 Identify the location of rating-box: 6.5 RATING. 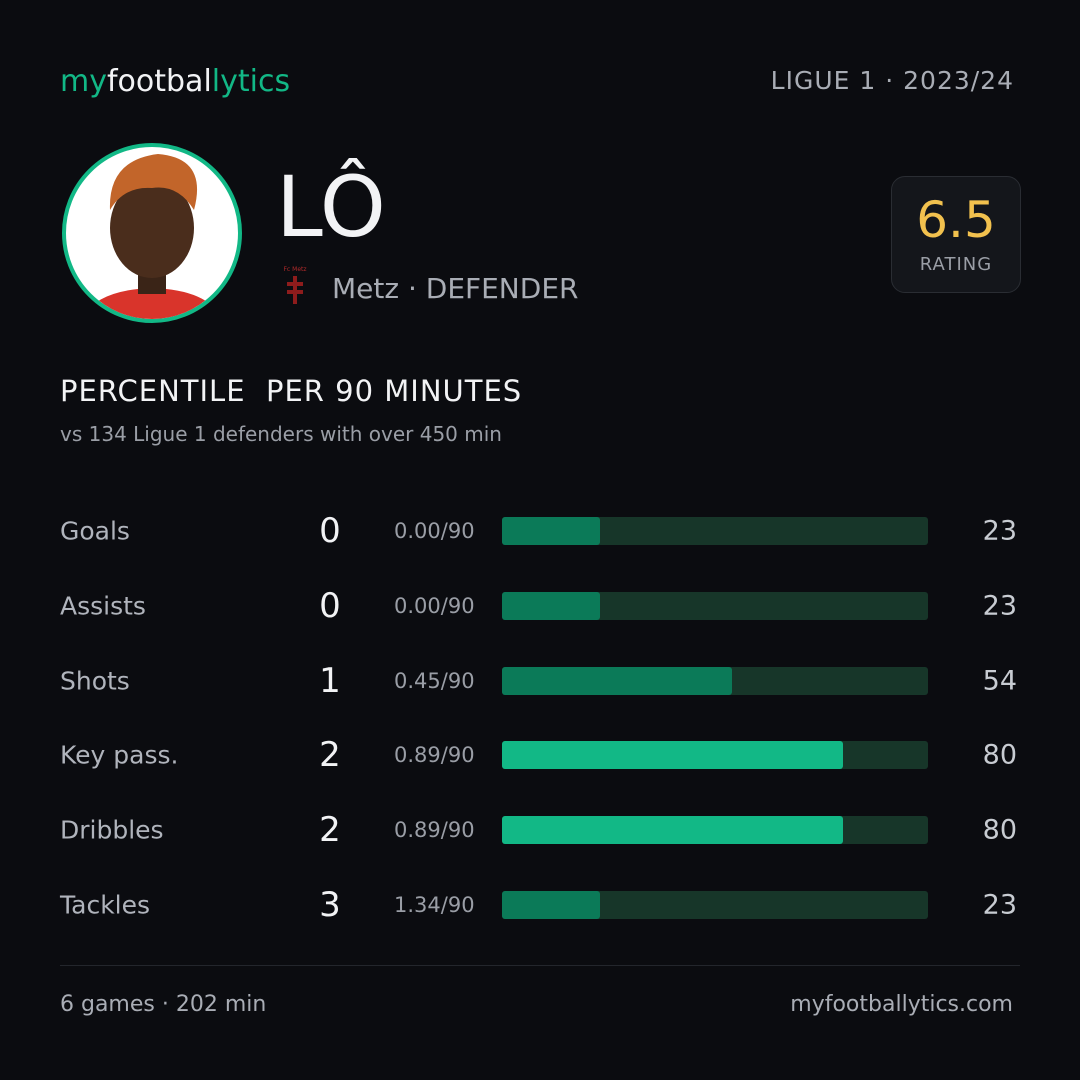
(956, 234).